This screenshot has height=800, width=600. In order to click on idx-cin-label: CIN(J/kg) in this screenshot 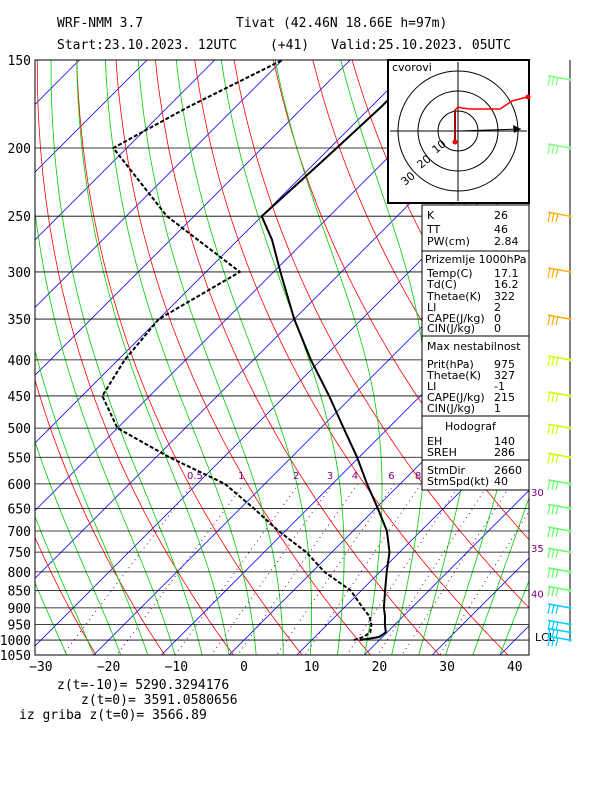, I will do `click(451, 328)`.